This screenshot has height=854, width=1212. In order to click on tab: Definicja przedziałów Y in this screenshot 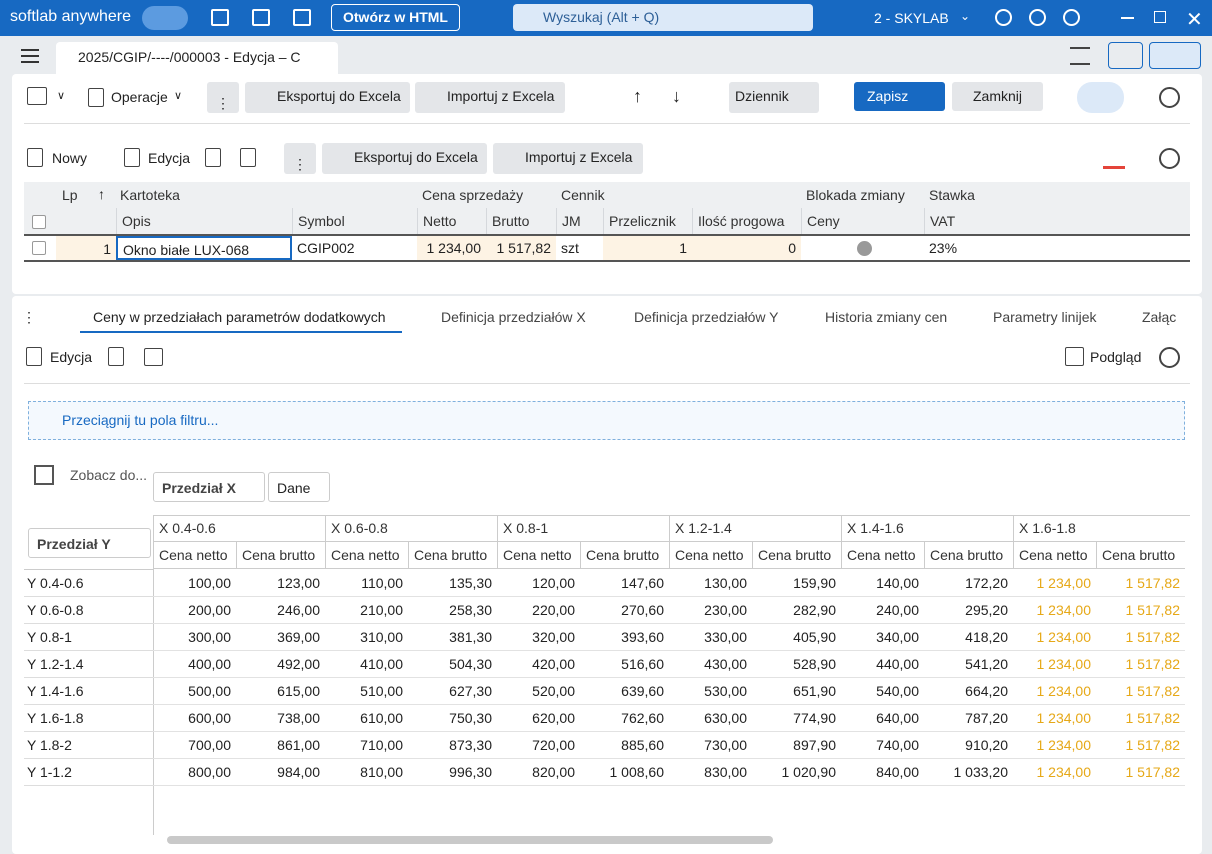, I will do `click(706, 317)`.